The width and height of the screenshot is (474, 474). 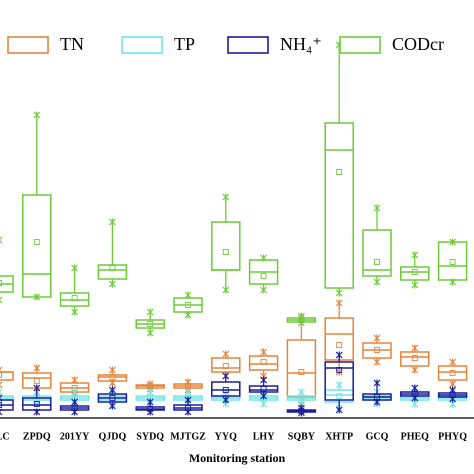 I want to click on x-tick-label: CLC, so click(x=5, y=436).